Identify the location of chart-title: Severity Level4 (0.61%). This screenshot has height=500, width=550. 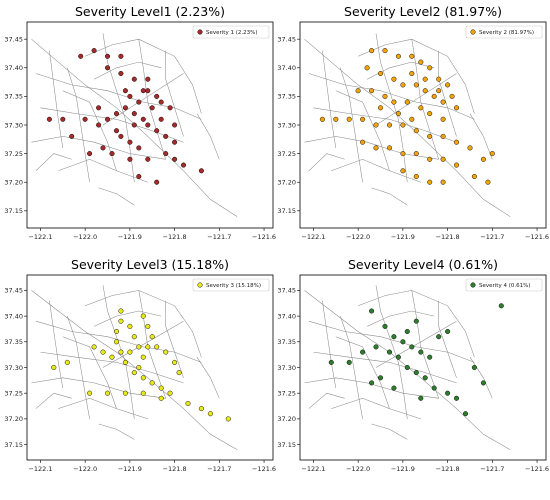
(423, 264).